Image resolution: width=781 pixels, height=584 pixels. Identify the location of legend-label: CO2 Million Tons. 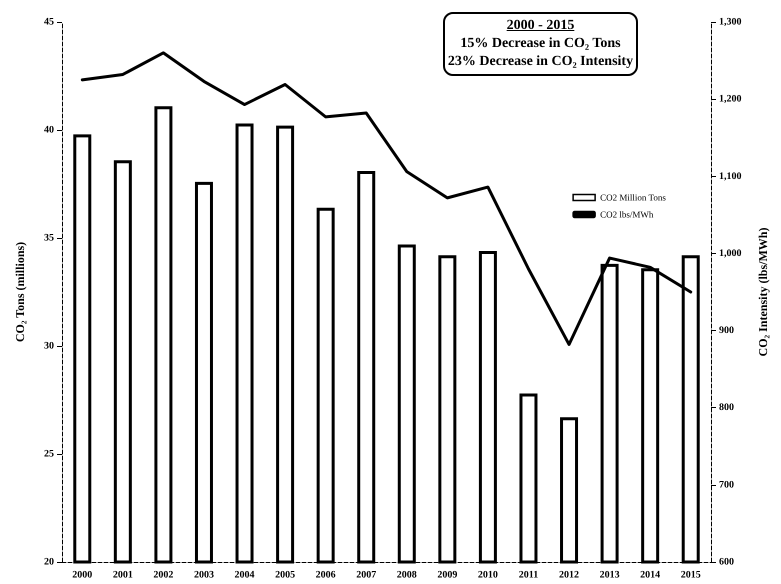
(633, 197).